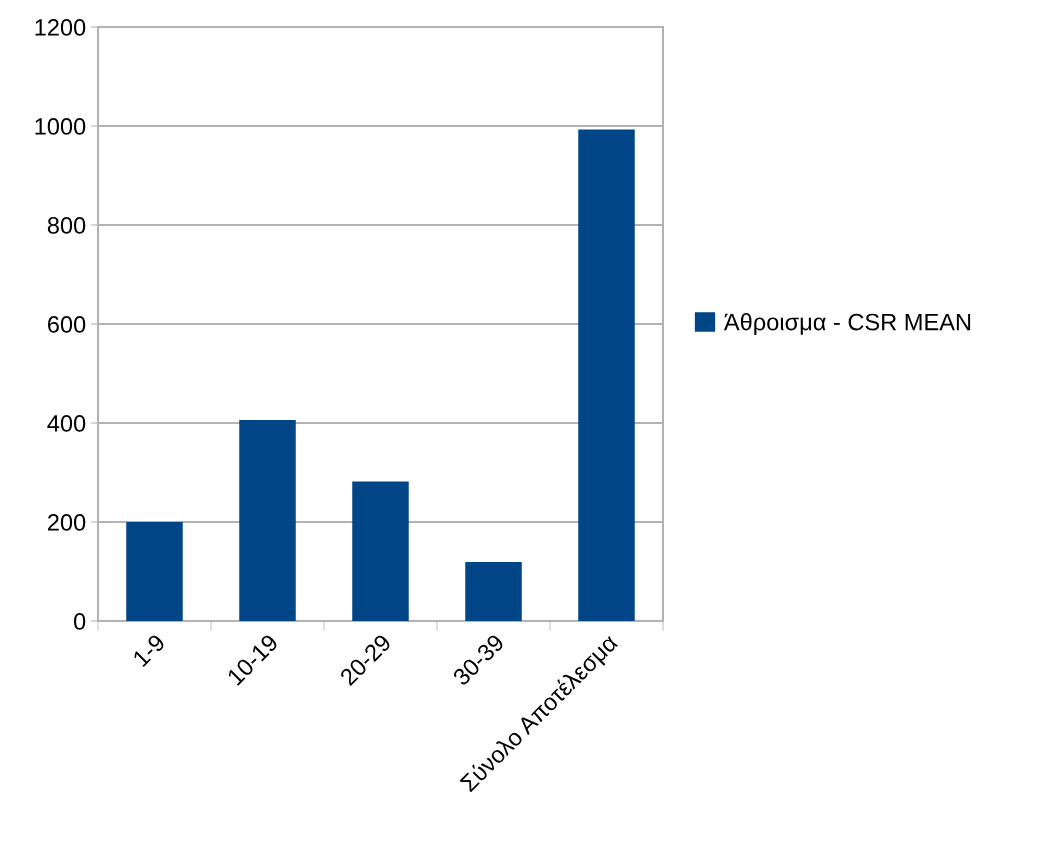  What do you see at coordinates (149, 650) in the screenshot?
I see `x-tick-label: 1-9` at bounding box center [149, 650].